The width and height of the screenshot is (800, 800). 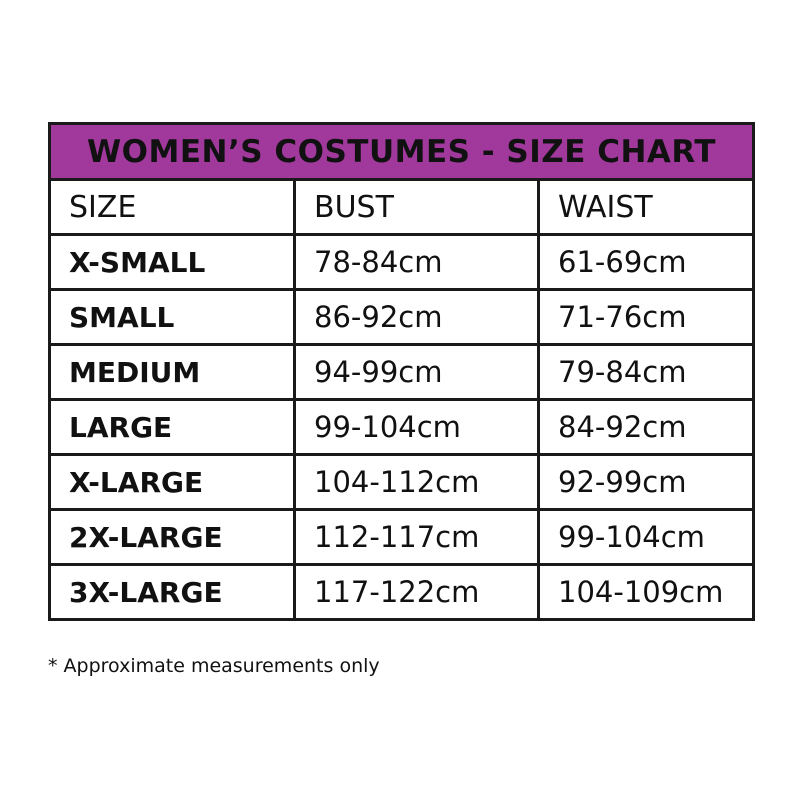 I want to click on table-row: 2X-LARGE 112-117cm 99-104cm, so click(x=402, y=537).